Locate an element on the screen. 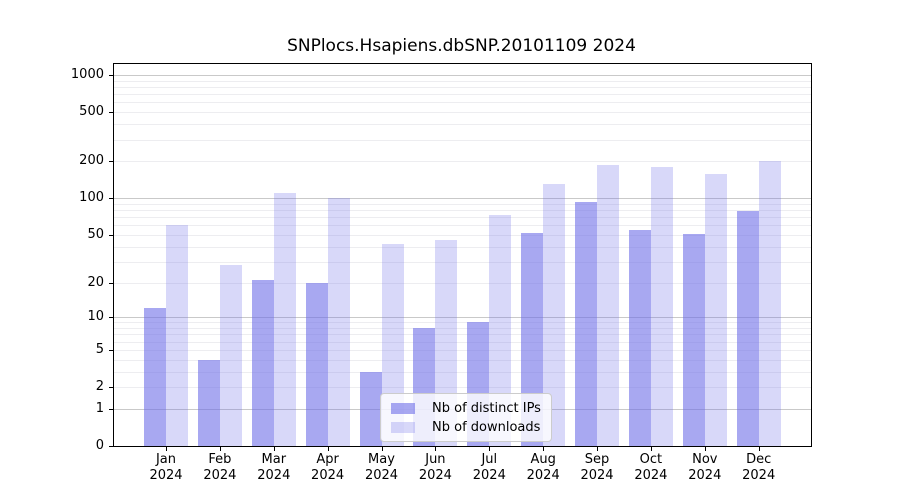 This screenshot has height=500, width=900. y-tick-label-500: 500 is located at coordinates (91, 112).